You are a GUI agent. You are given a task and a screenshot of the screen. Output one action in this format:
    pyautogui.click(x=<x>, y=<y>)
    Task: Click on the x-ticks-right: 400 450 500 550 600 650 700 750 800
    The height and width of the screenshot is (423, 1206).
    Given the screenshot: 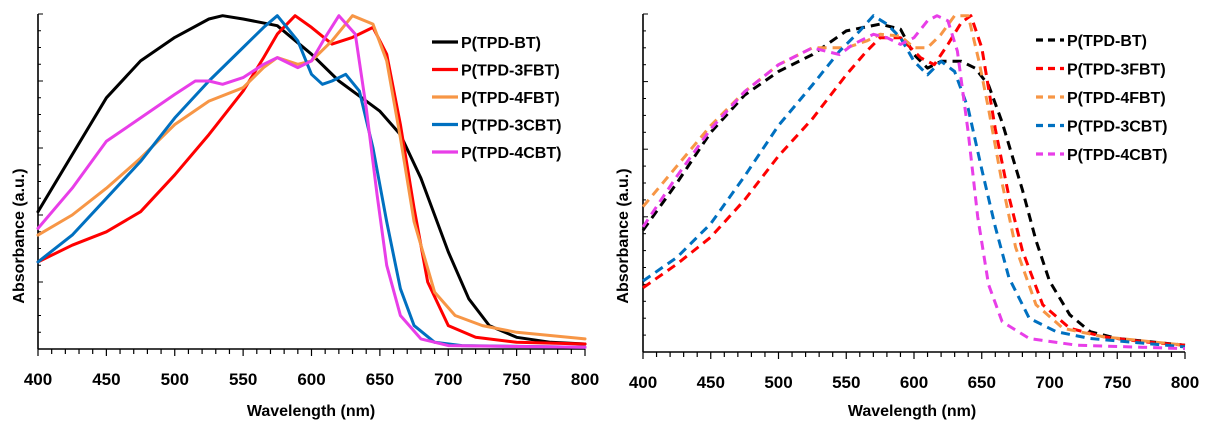 What is the action you would take?
    pyautogui.click(x=914, y=372)
    